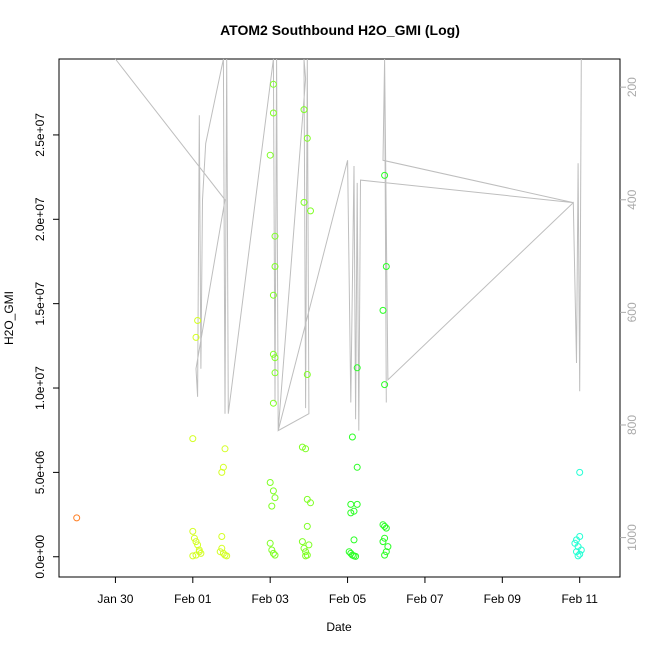 The width and height of the screenshot is (650, 650). What do you see at coordinates (40, 135) in the screenshot?
I see `y-tick-label: 2.5e+07` at bounding box center [40, 135].